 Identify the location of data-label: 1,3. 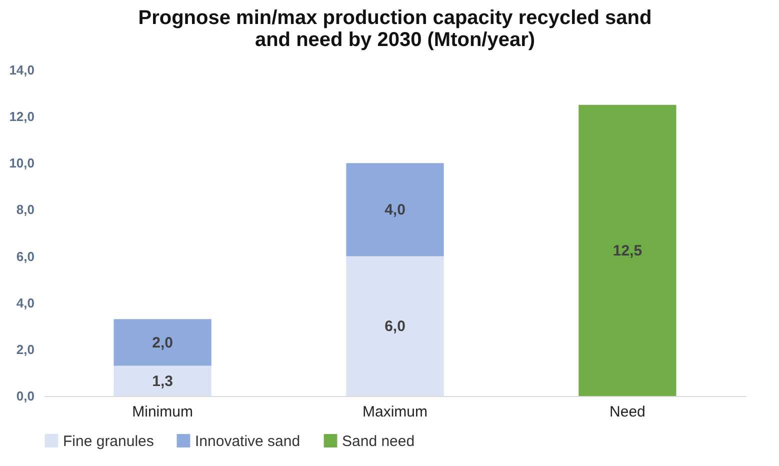
(162, 381).